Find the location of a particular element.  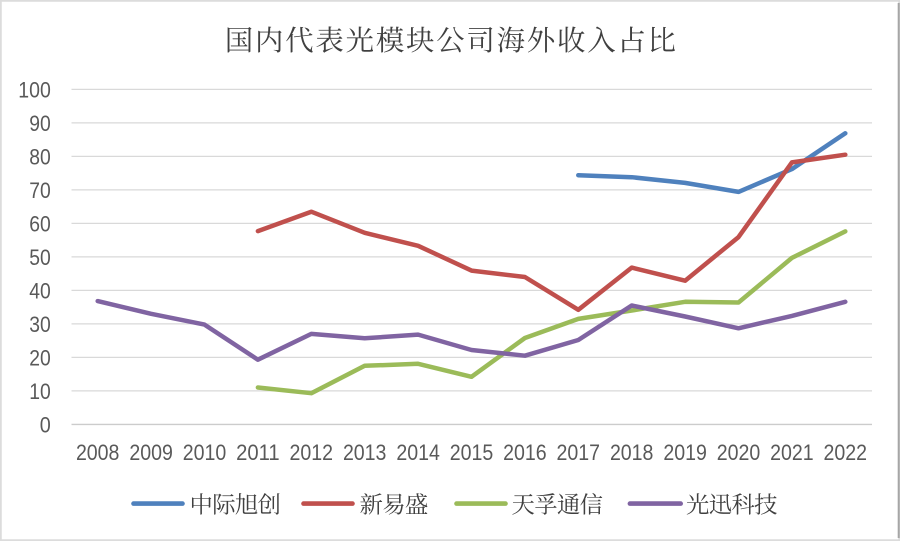

svg-text: 2016 is located at coordinates (525, 452).